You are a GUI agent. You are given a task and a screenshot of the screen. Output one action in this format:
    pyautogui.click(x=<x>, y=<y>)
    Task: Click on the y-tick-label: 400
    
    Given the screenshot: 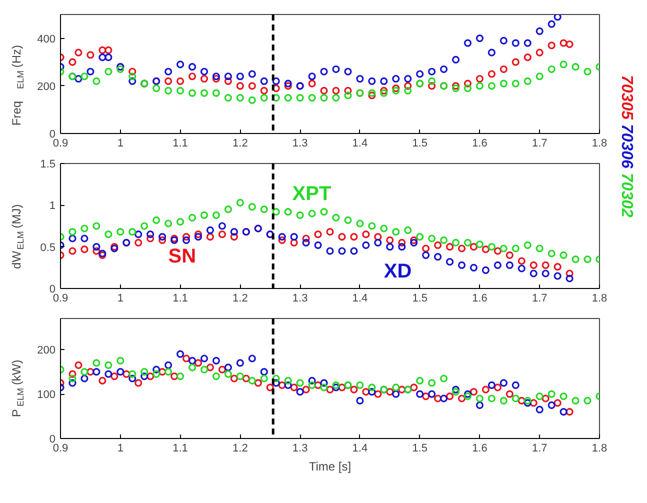 What is the action you would take?
    pyautogui.click(x=46, y=39)
    